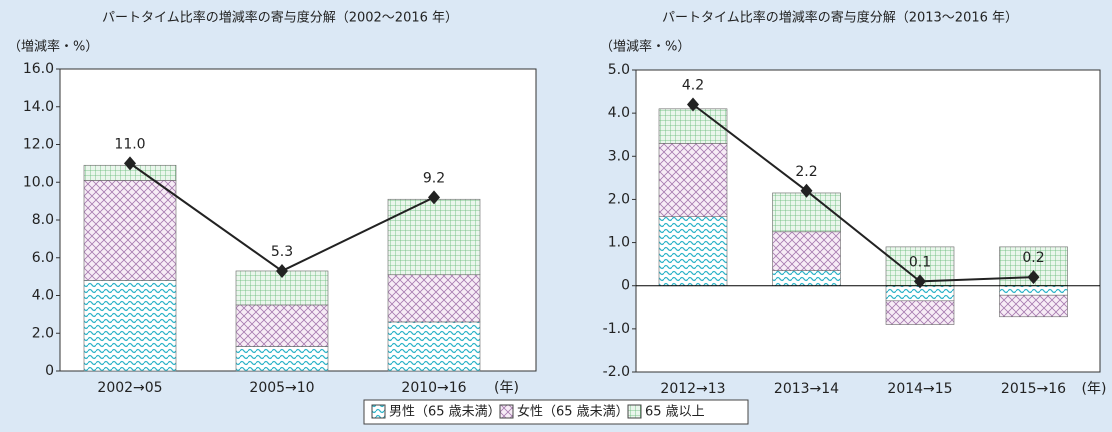 Image resolution: width=1112 pixels, height=432 pixels. Describe the element at coordinates (619, 243) in the screenshot. I see `y-tick-label: 1.0` at that location.